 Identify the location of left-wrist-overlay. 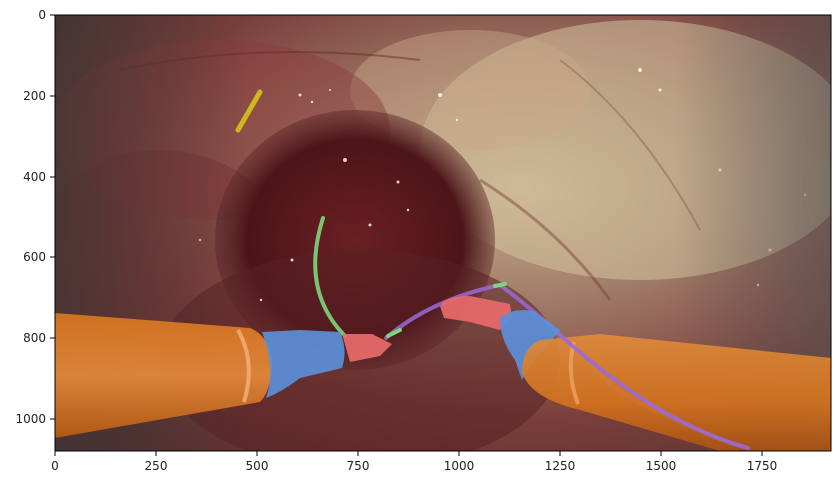
(303, 364).